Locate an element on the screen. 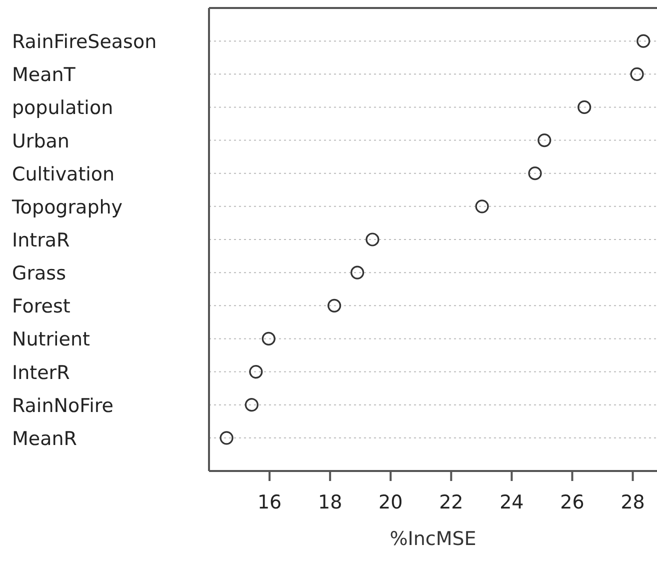  x-tick-label: 28 is located at coordinates (632, 502).